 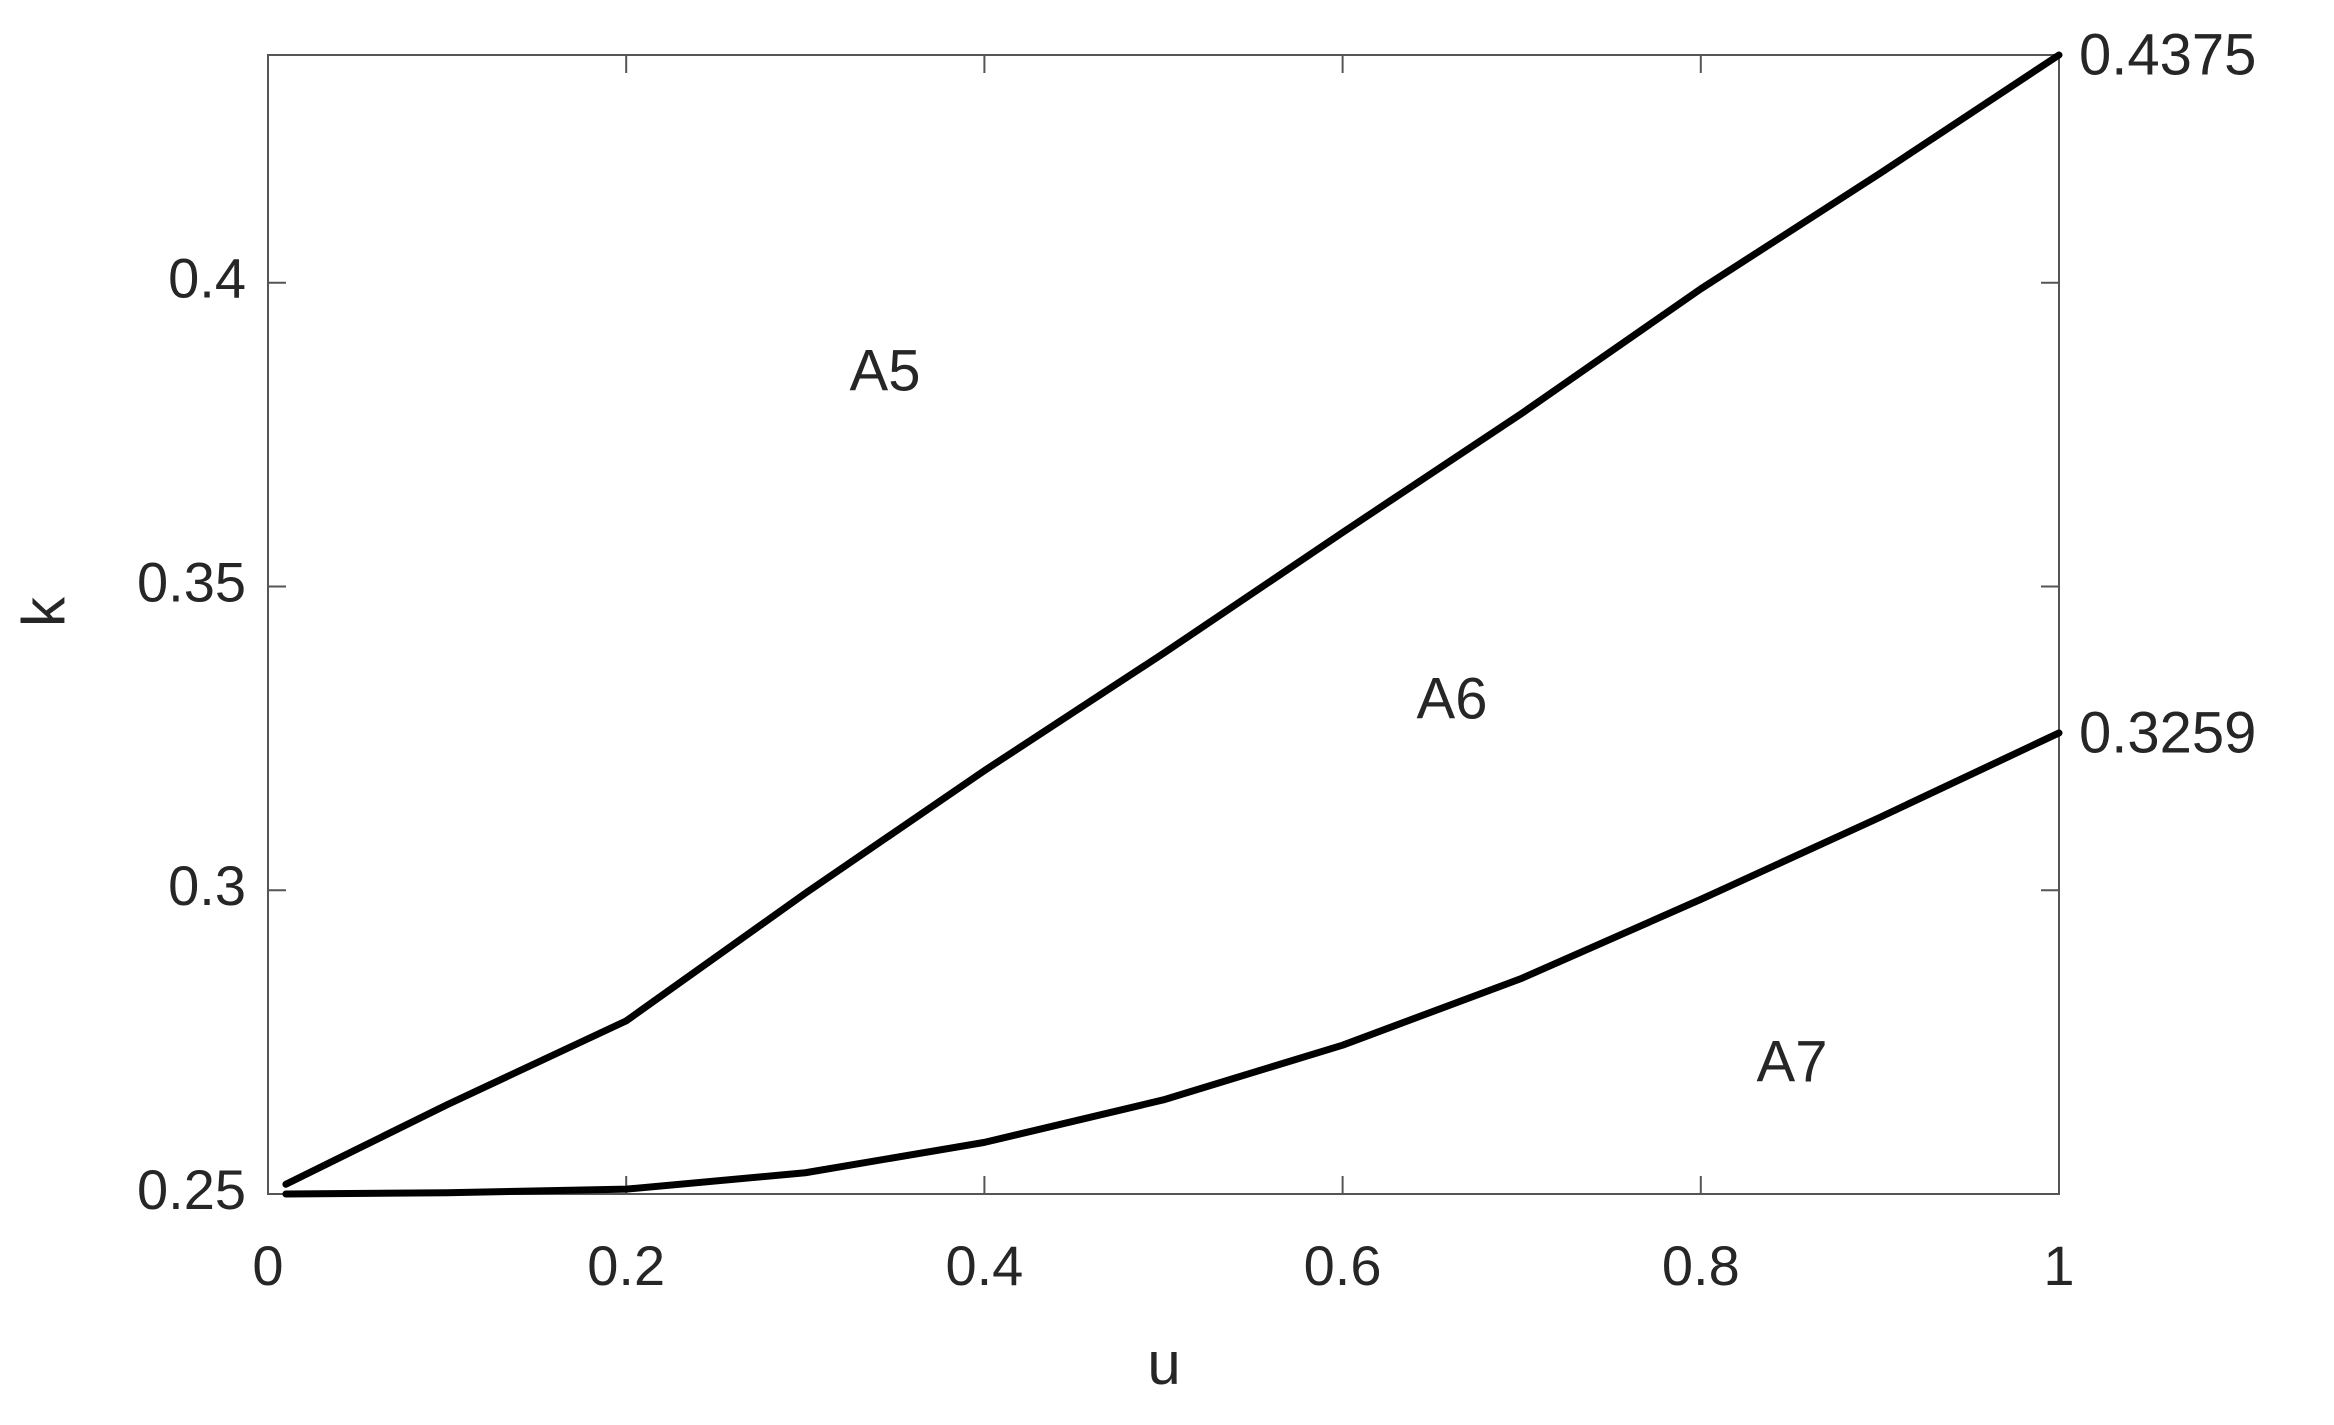 I want to click on y-tick-label: 0.25, so click(x=191, y=1189).